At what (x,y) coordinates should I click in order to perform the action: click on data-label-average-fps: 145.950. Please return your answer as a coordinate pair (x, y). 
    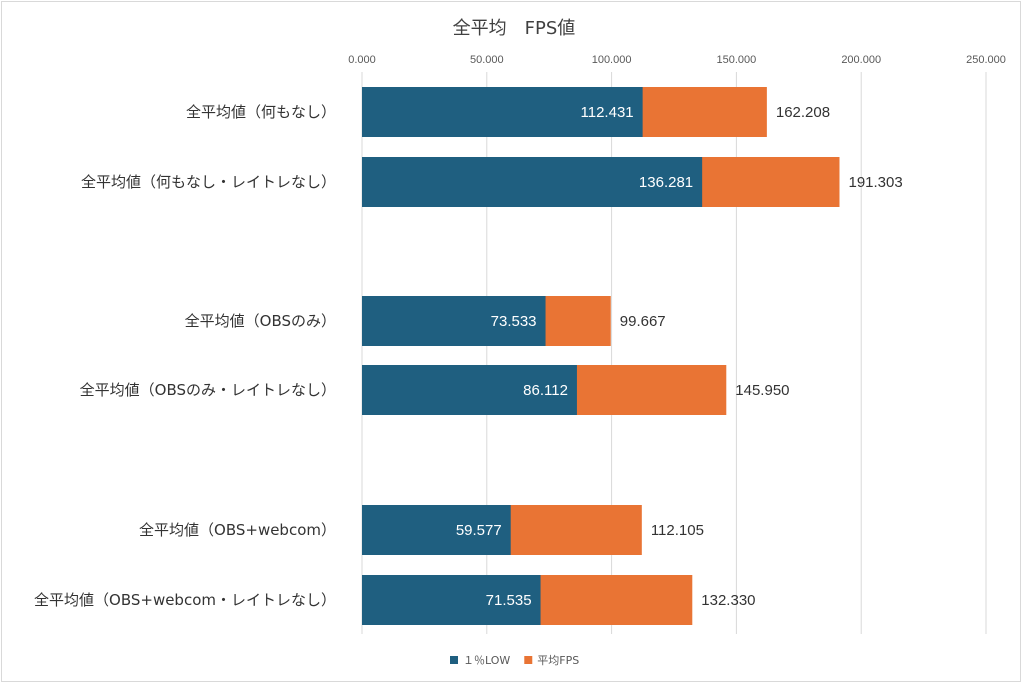
    Looking at the image, I should click on (762, 390).